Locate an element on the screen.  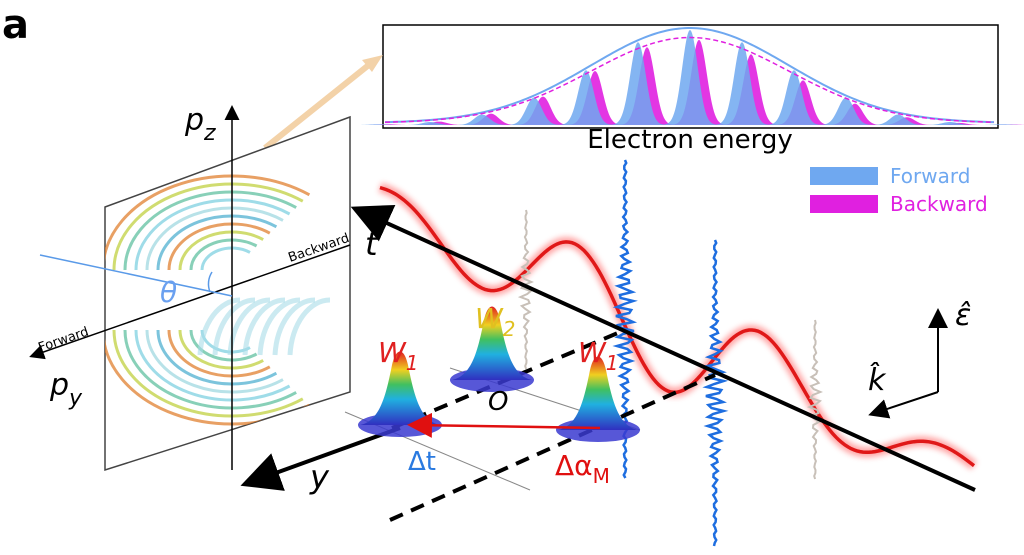
backward-envelope is located at coordinates (689, 80).